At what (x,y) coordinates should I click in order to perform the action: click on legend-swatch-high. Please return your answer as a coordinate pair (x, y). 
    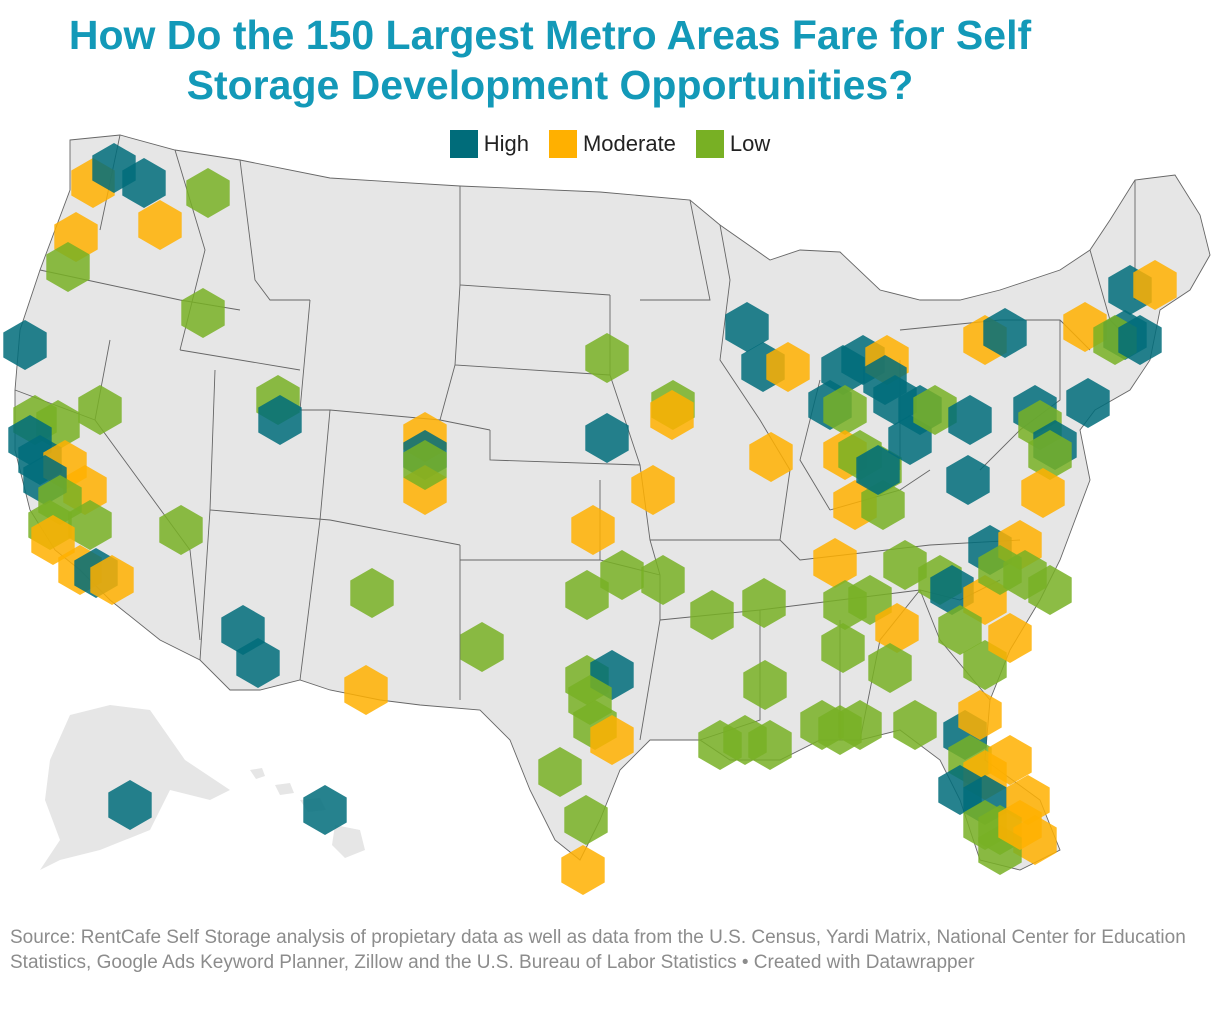
    Looking at the image, I should click on (463, 144).